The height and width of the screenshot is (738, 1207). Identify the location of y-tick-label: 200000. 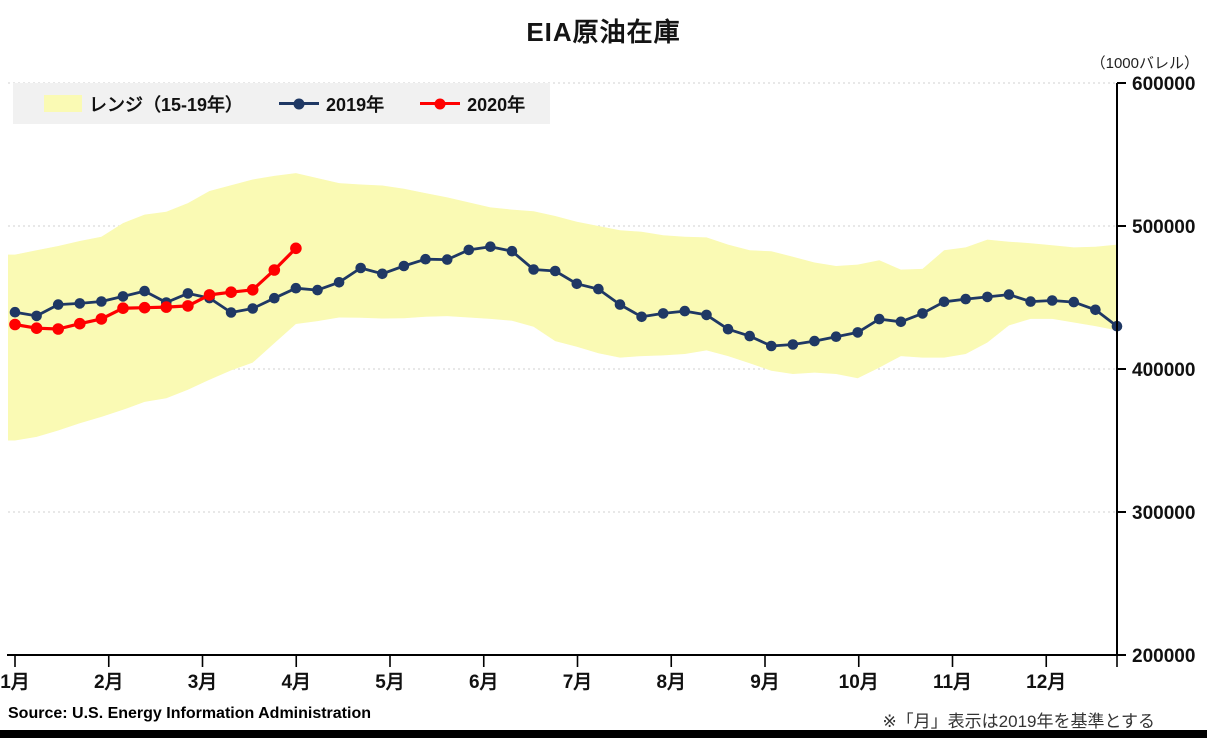
(1163, 656).